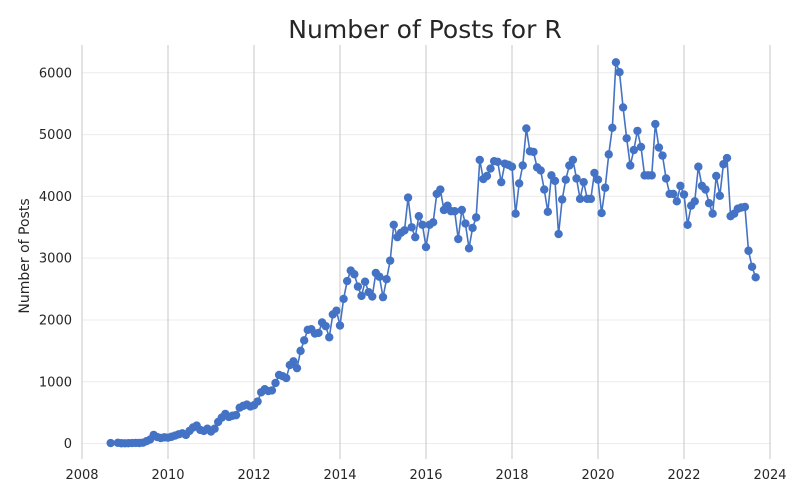  Describe the element at coordinates (511, 475) in the screenshot. I see `x-tick-label: 2018` at that location.